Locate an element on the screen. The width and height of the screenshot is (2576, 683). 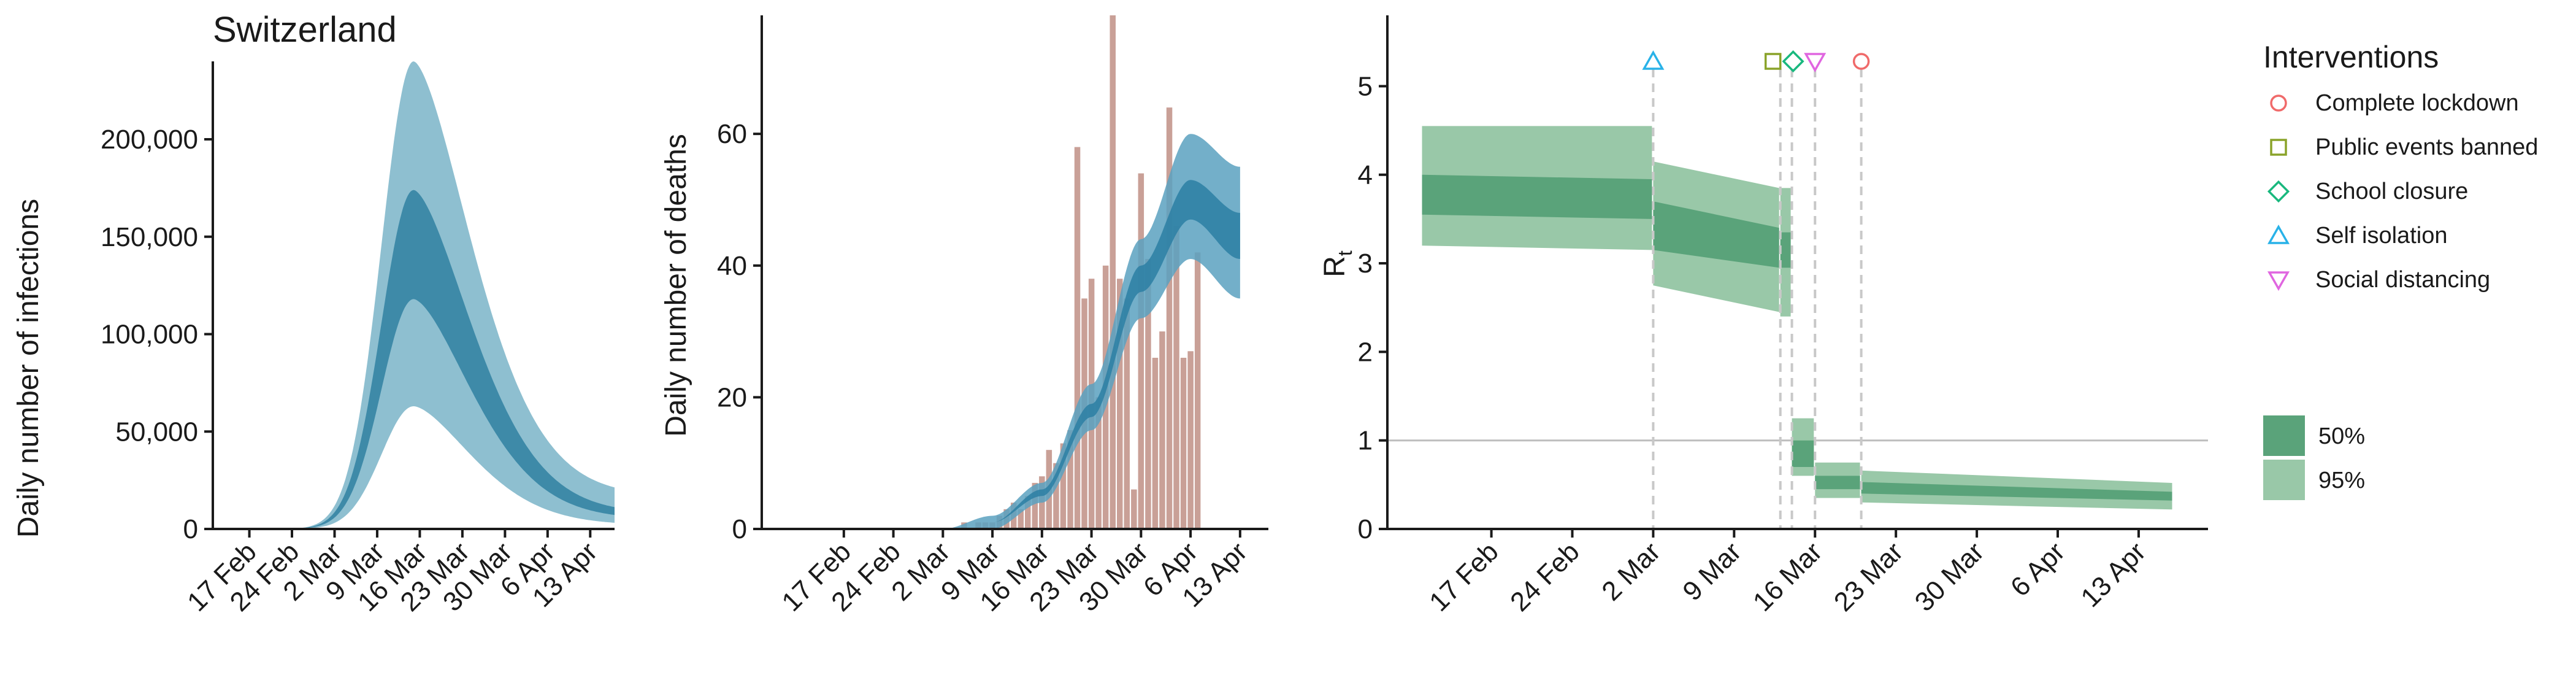
band-legend: 50% 95% is located at coordinates (2314, 457).